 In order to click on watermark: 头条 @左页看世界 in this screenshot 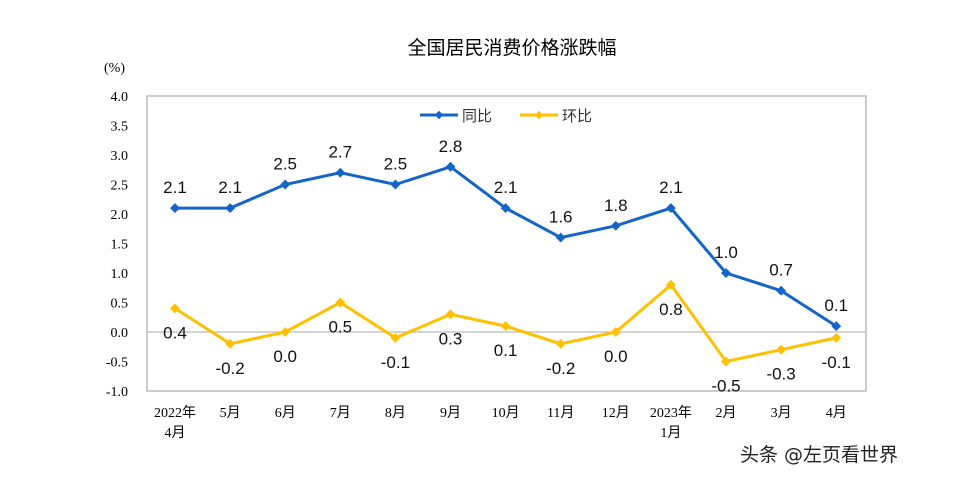, I will do `click(819, 455)`.